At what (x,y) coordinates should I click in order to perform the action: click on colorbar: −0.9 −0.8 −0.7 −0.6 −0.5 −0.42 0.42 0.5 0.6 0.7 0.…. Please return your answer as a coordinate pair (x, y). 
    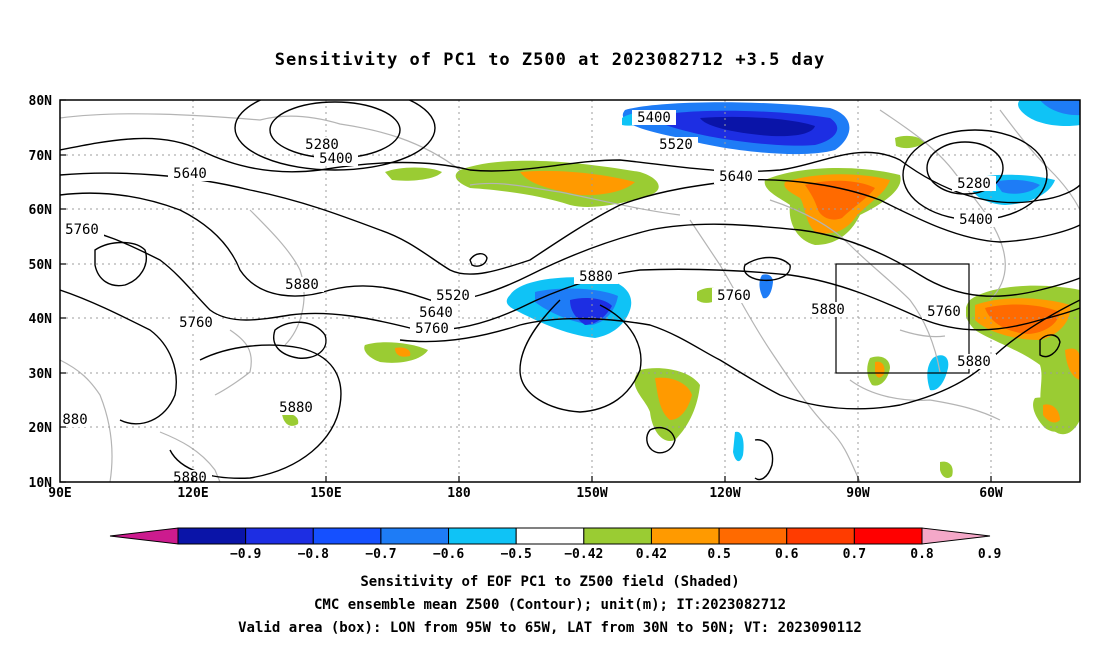
    Looking at the image, I should click on (555, 544).